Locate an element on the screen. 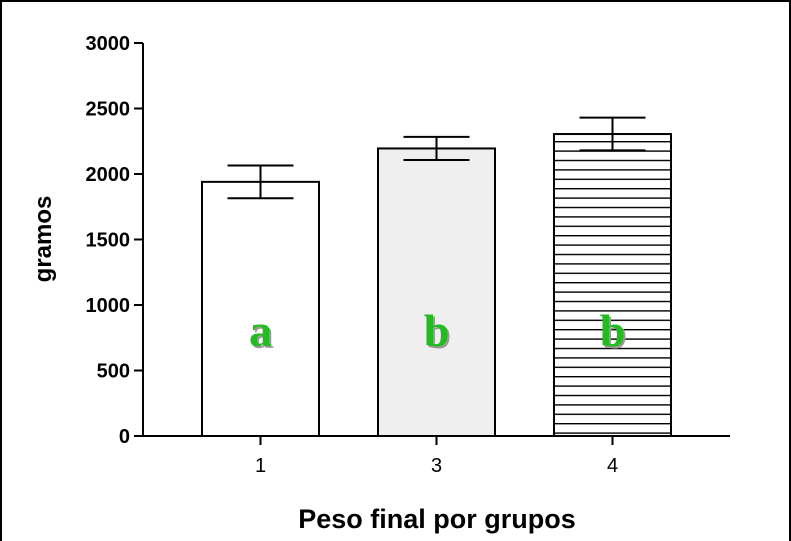 The height and width of the screenshot is (541, 791). x-ticks: 1 3 4 is located at coordinates (436, 456).